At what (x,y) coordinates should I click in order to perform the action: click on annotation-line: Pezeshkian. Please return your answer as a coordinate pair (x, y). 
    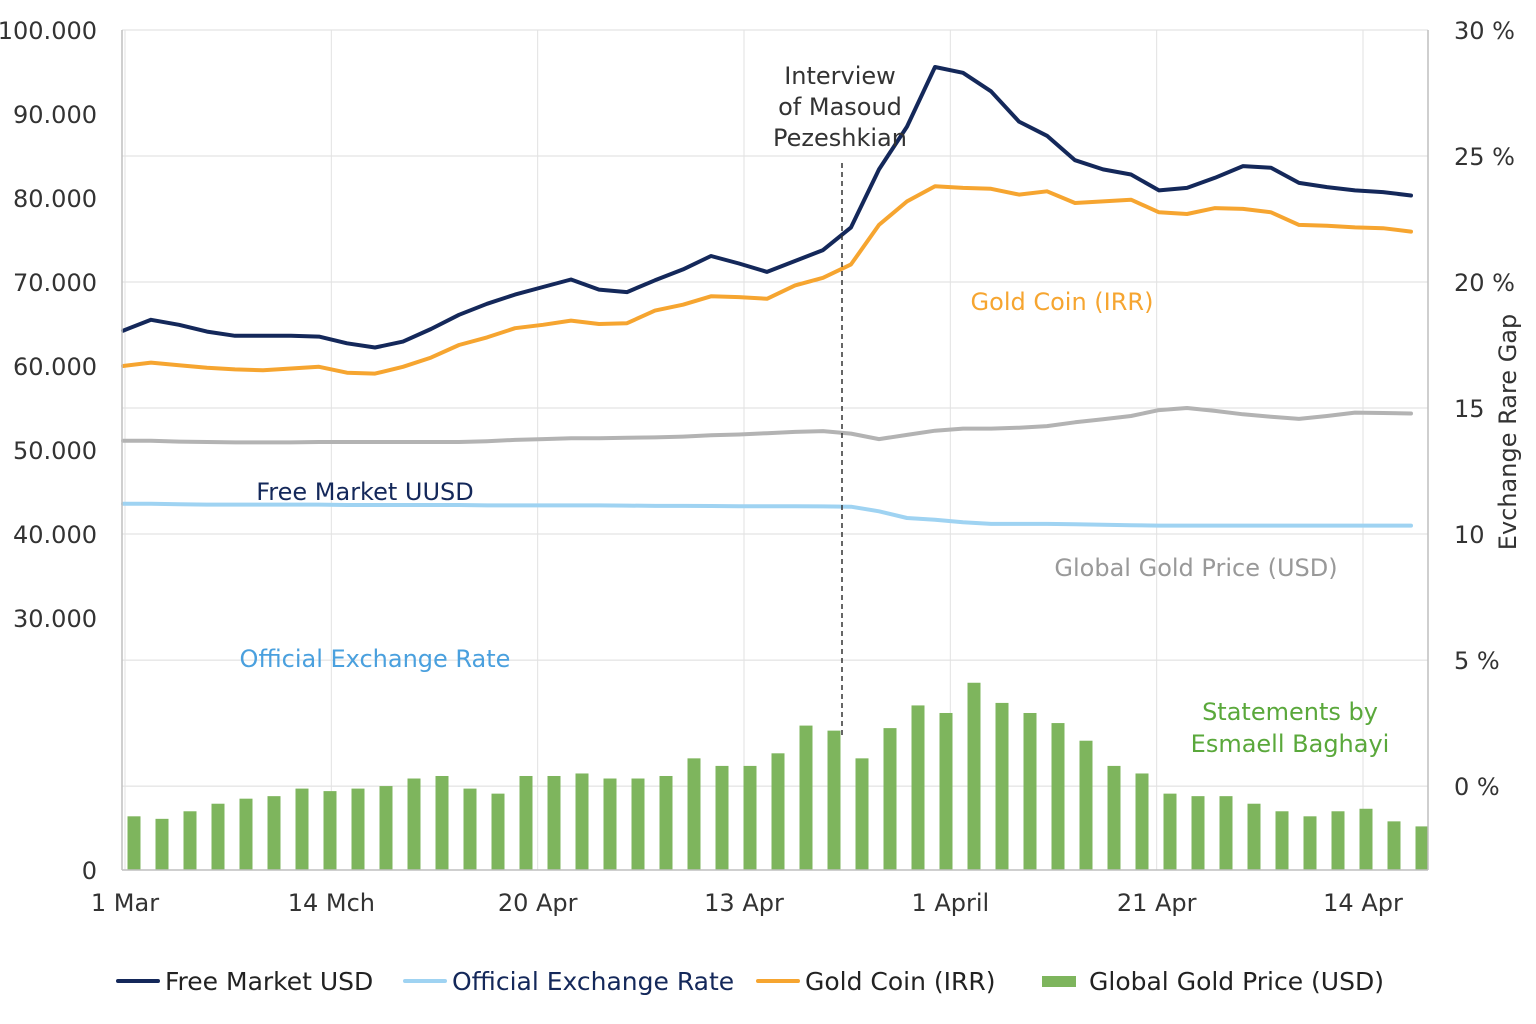
    Looking at the image, I should click on (840, 138).